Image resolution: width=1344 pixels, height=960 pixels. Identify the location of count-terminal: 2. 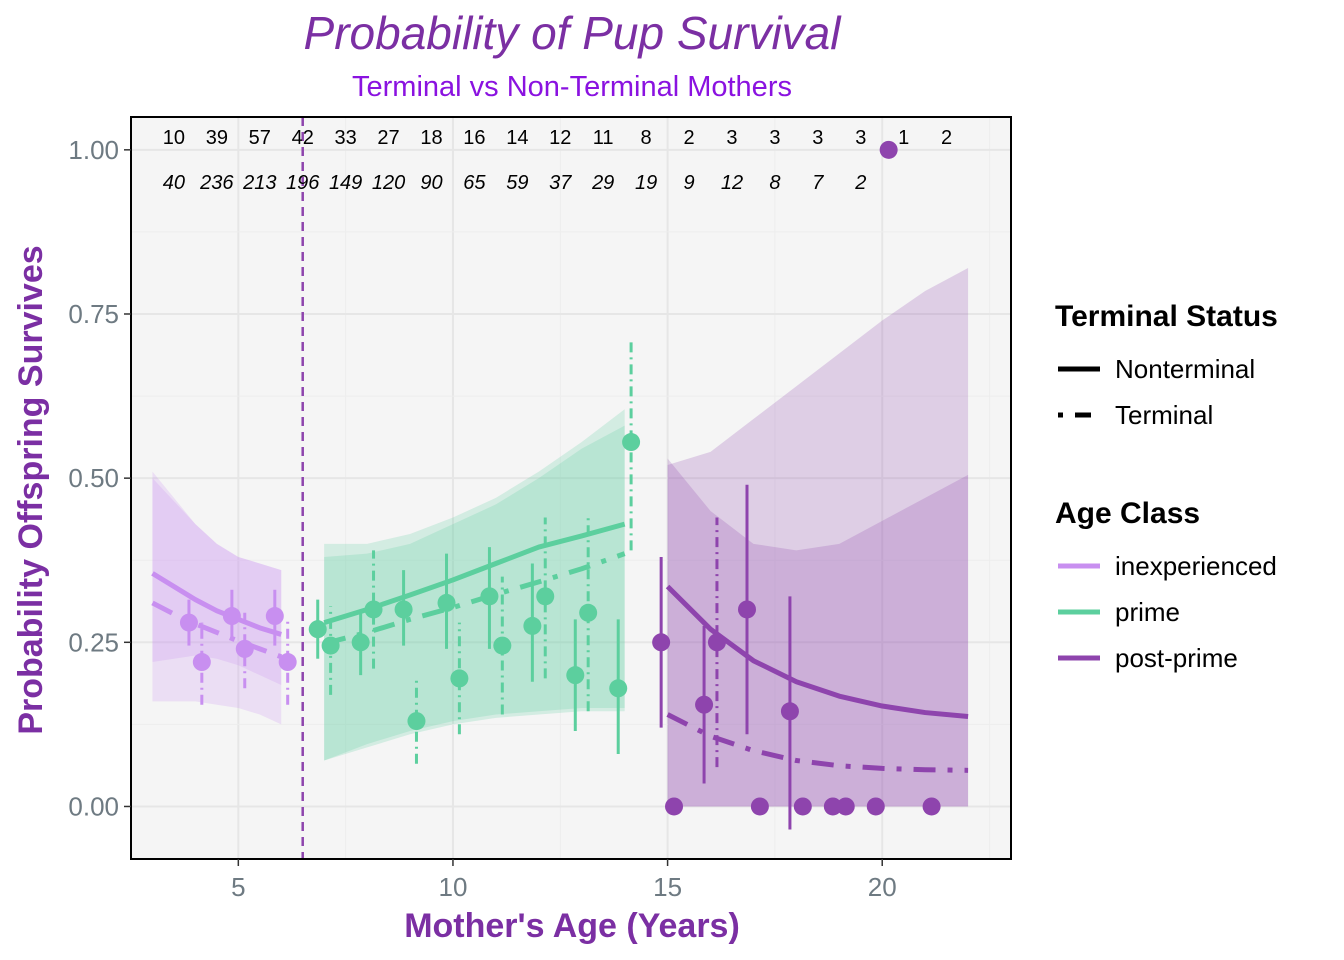
(860, 183).